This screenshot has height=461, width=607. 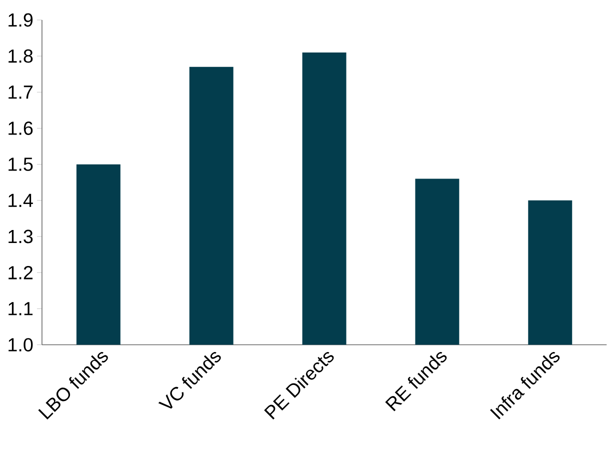 What do you see at coordinates (20, 56) in the screenshot?
I see `y-tick-label: 1.8` at bounding box center [20, 56].